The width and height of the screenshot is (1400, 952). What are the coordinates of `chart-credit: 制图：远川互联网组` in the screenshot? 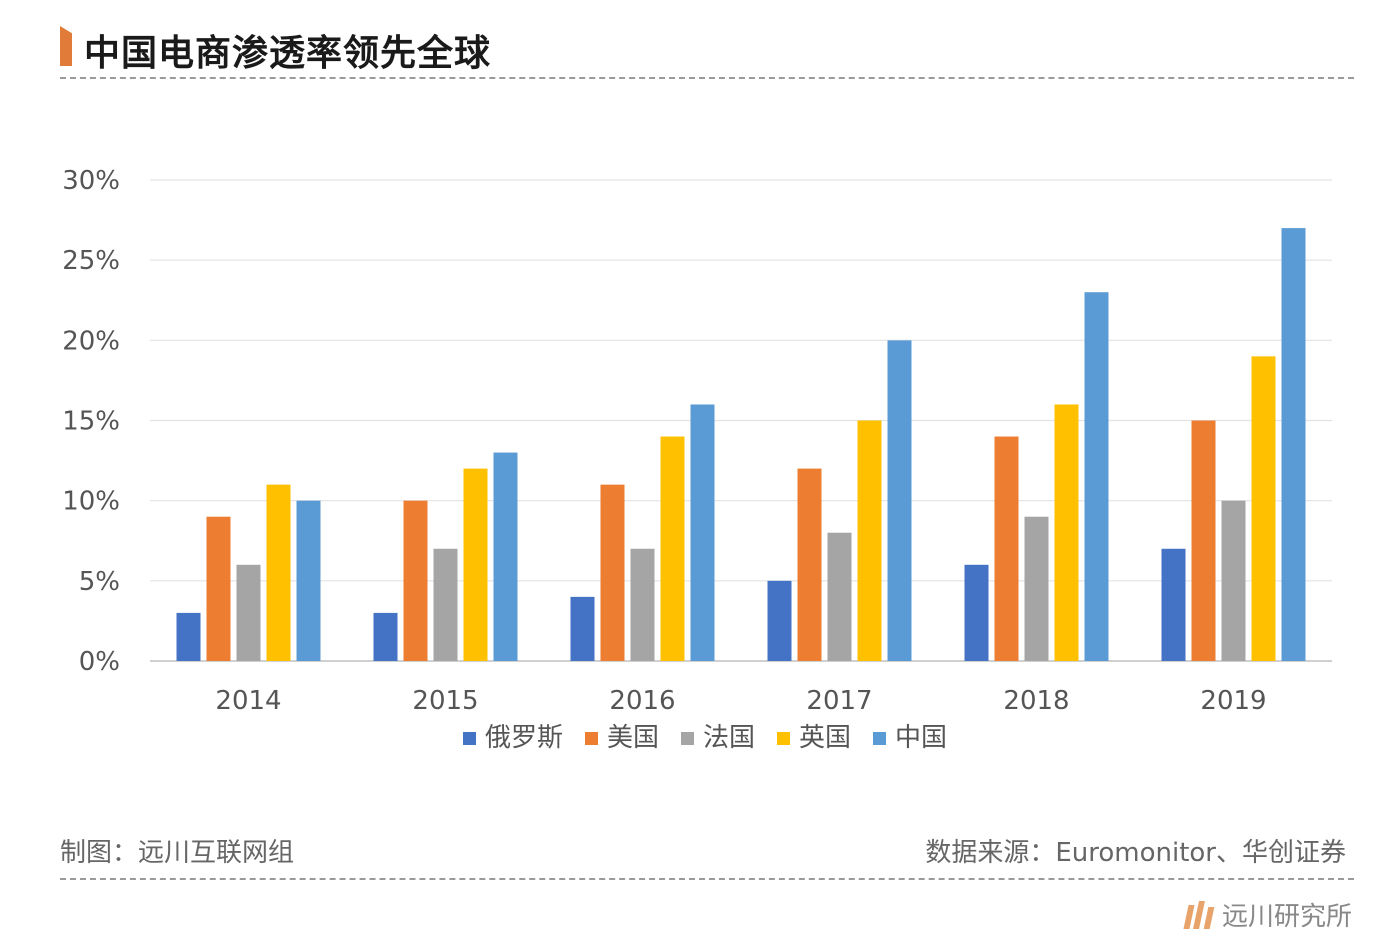 It's located at (177, 853).